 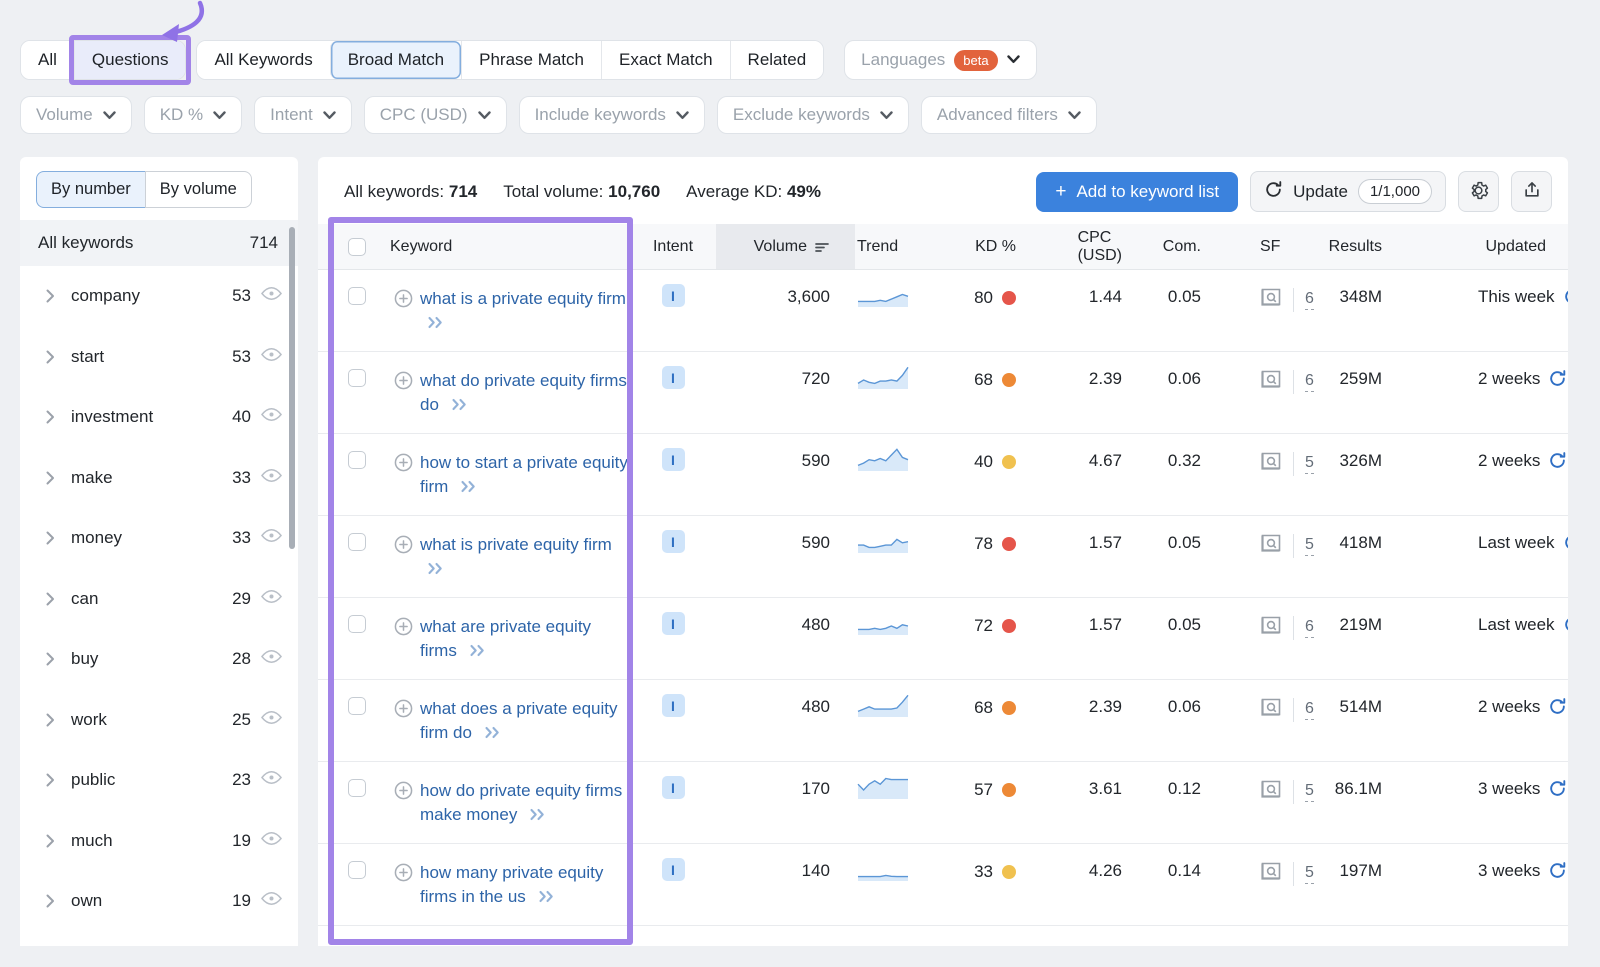 I want to click on sort-by-volume-button: By volume, so click(x=198, y=189).